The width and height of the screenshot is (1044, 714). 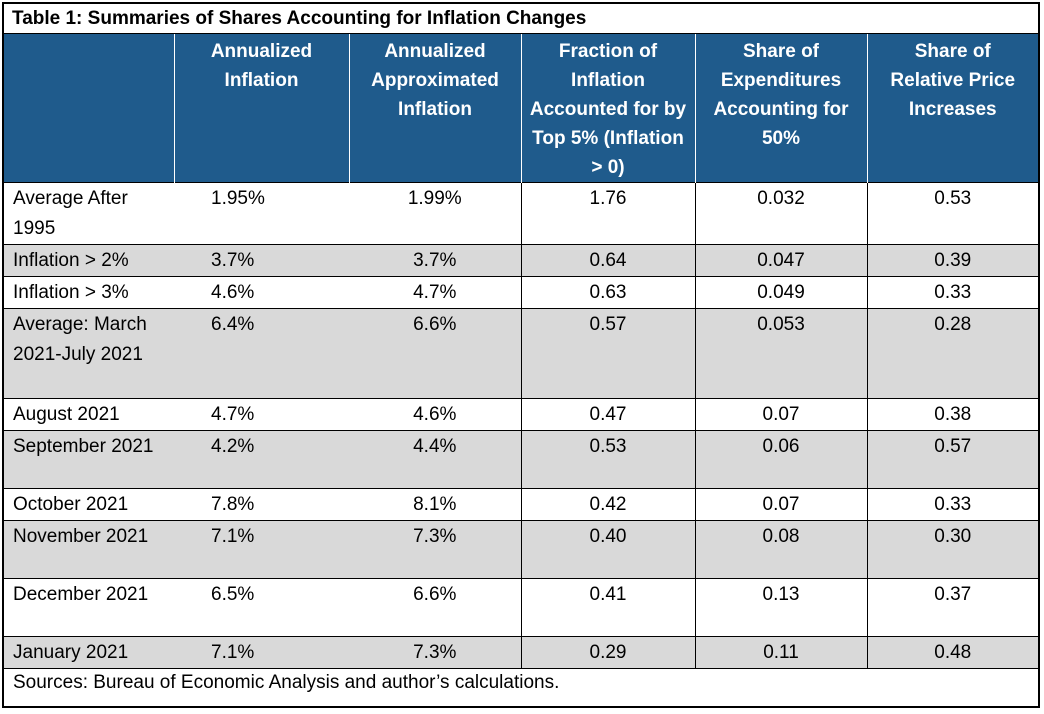 I want to click on table-cell: 0.37, so click(x=952, y=607).